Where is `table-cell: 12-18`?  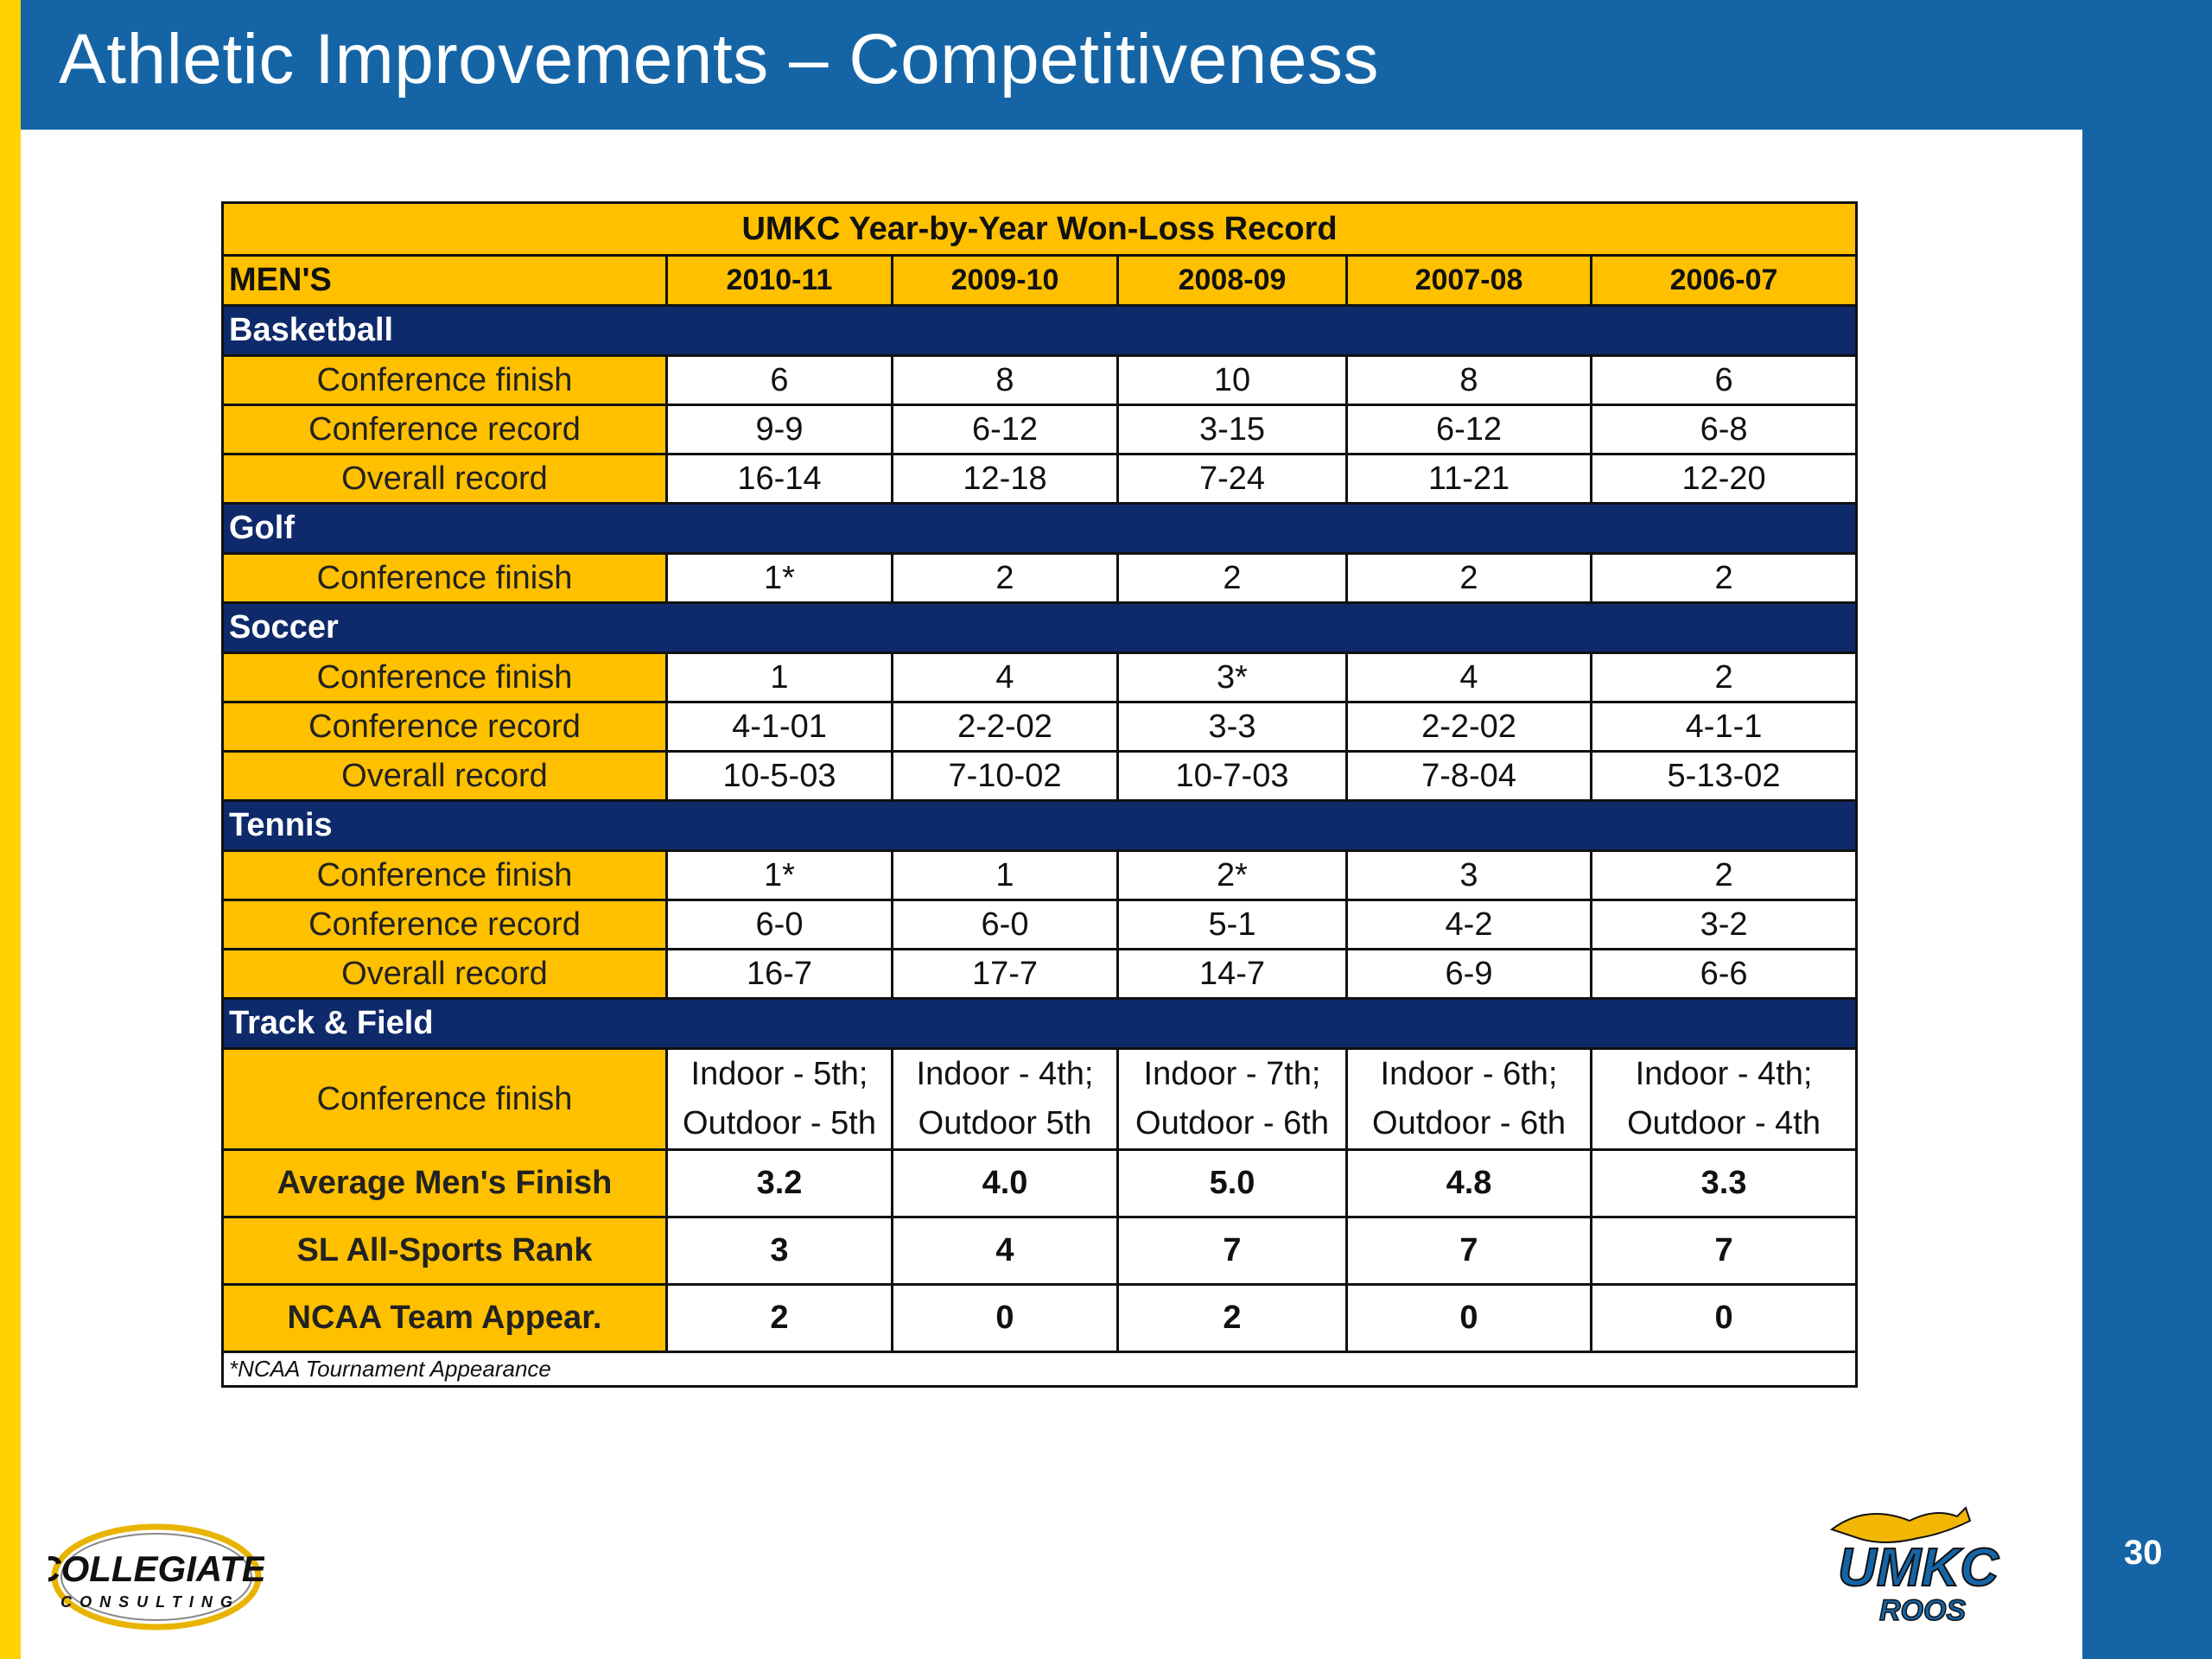
table-cell: 12-18 is located at coordinates (1005, 479).